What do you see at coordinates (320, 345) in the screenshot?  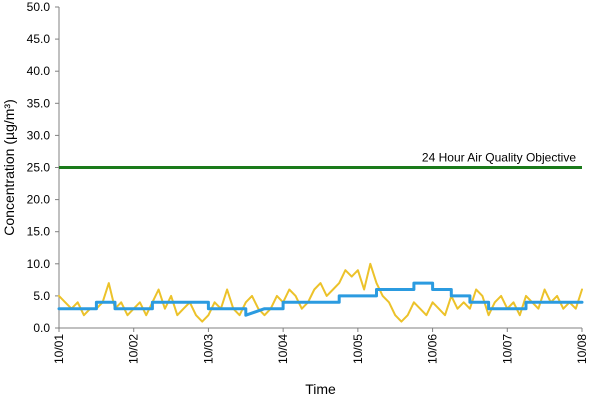 I see `x-axis: 10/01 10/02 10/03 10/04 10/05 10/06 10/07 10/08` at bounding box center [320, 345].